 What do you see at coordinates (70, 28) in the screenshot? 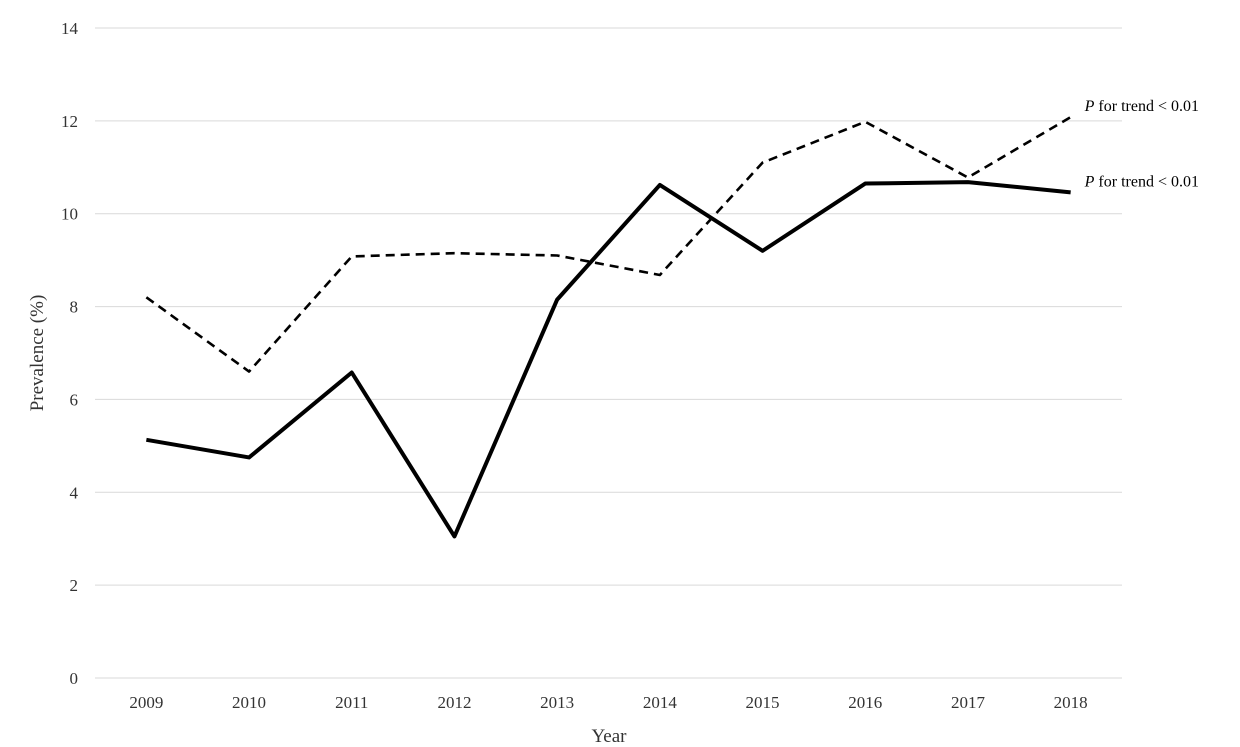
I see `y-tick-label: 14` at bounding box center [70, 28].